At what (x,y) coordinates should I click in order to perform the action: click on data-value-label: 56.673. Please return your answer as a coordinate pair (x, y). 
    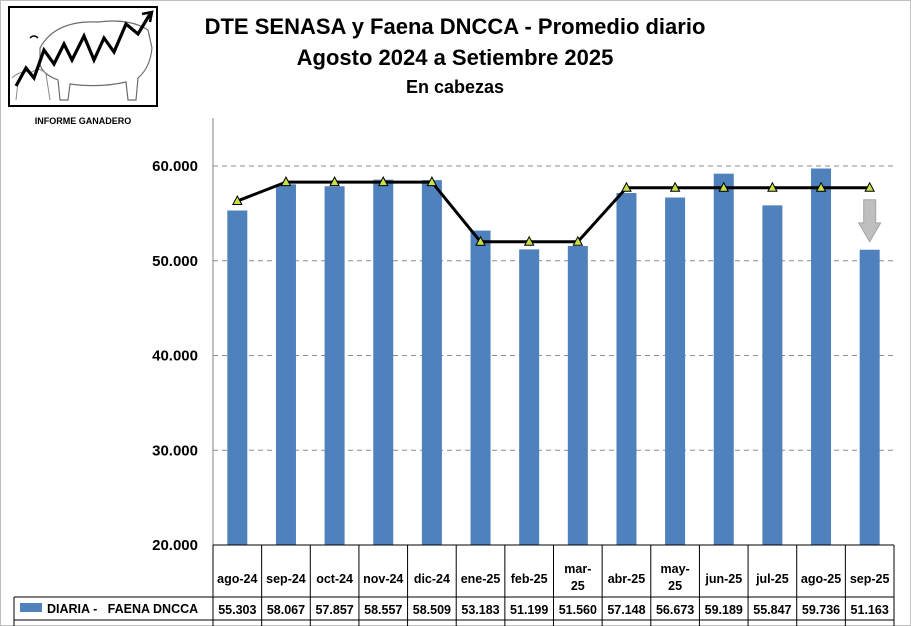
    Looking at the image, I should click on (675, 610).